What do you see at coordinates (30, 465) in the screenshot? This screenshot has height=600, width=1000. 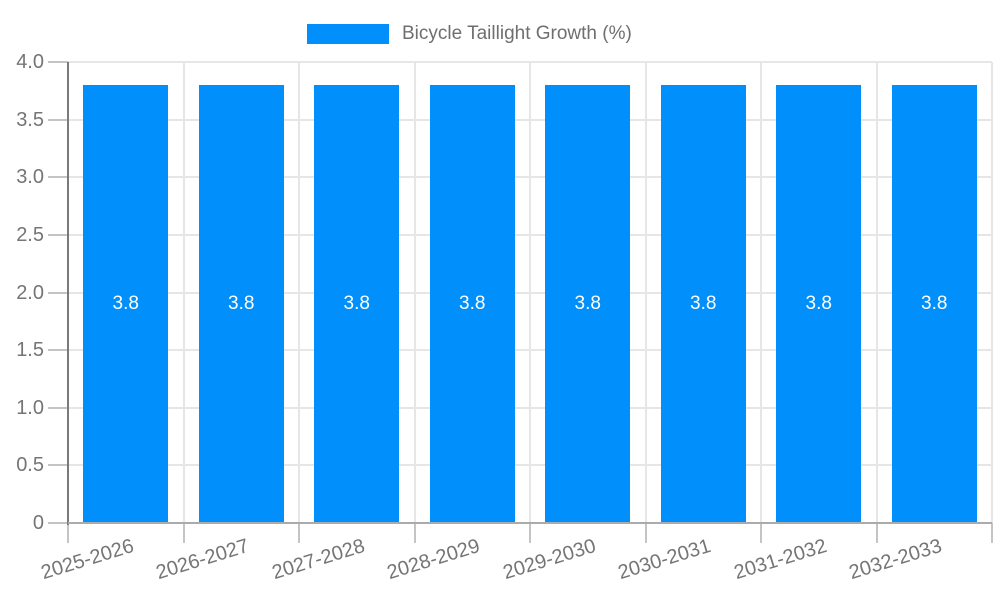 I see `y-axis-tick-label: 0.5` at bounding box center [30, 465].